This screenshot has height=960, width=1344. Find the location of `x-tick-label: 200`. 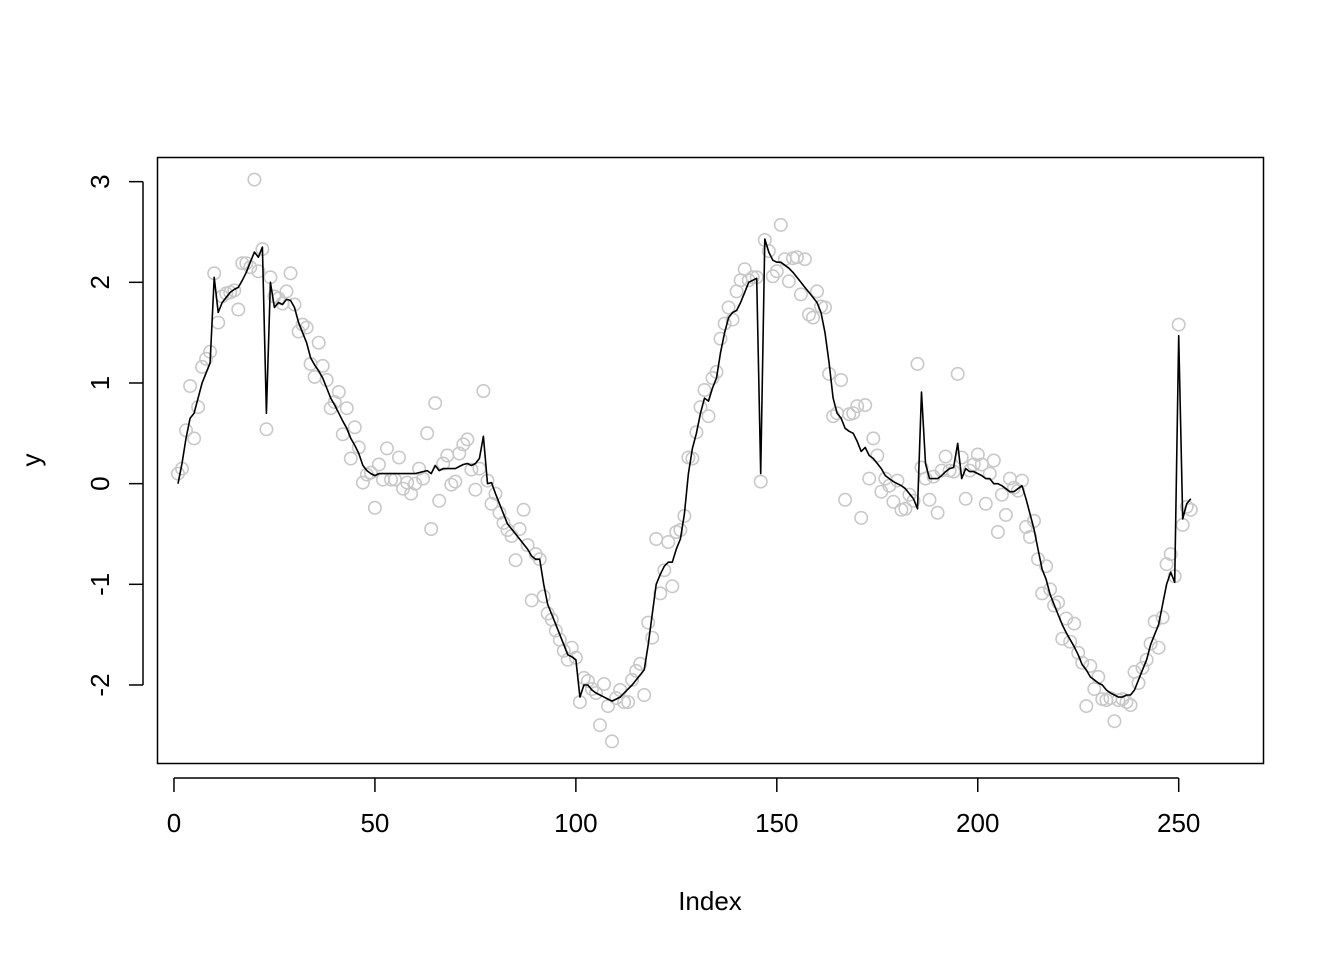

x-tick-label: 200 is located at coordinates (977, 823).